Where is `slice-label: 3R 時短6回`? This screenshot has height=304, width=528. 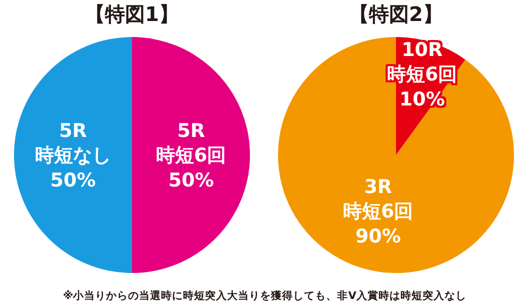
slice-label: 3R 時短6回 is located at coordinates (378, 199).